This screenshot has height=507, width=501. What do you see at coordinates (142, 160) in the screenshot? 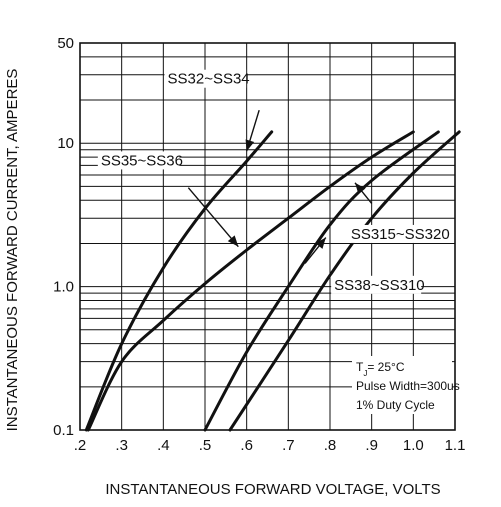
I see `series-label: SS35~SS36` at bounding box center [142, 160].